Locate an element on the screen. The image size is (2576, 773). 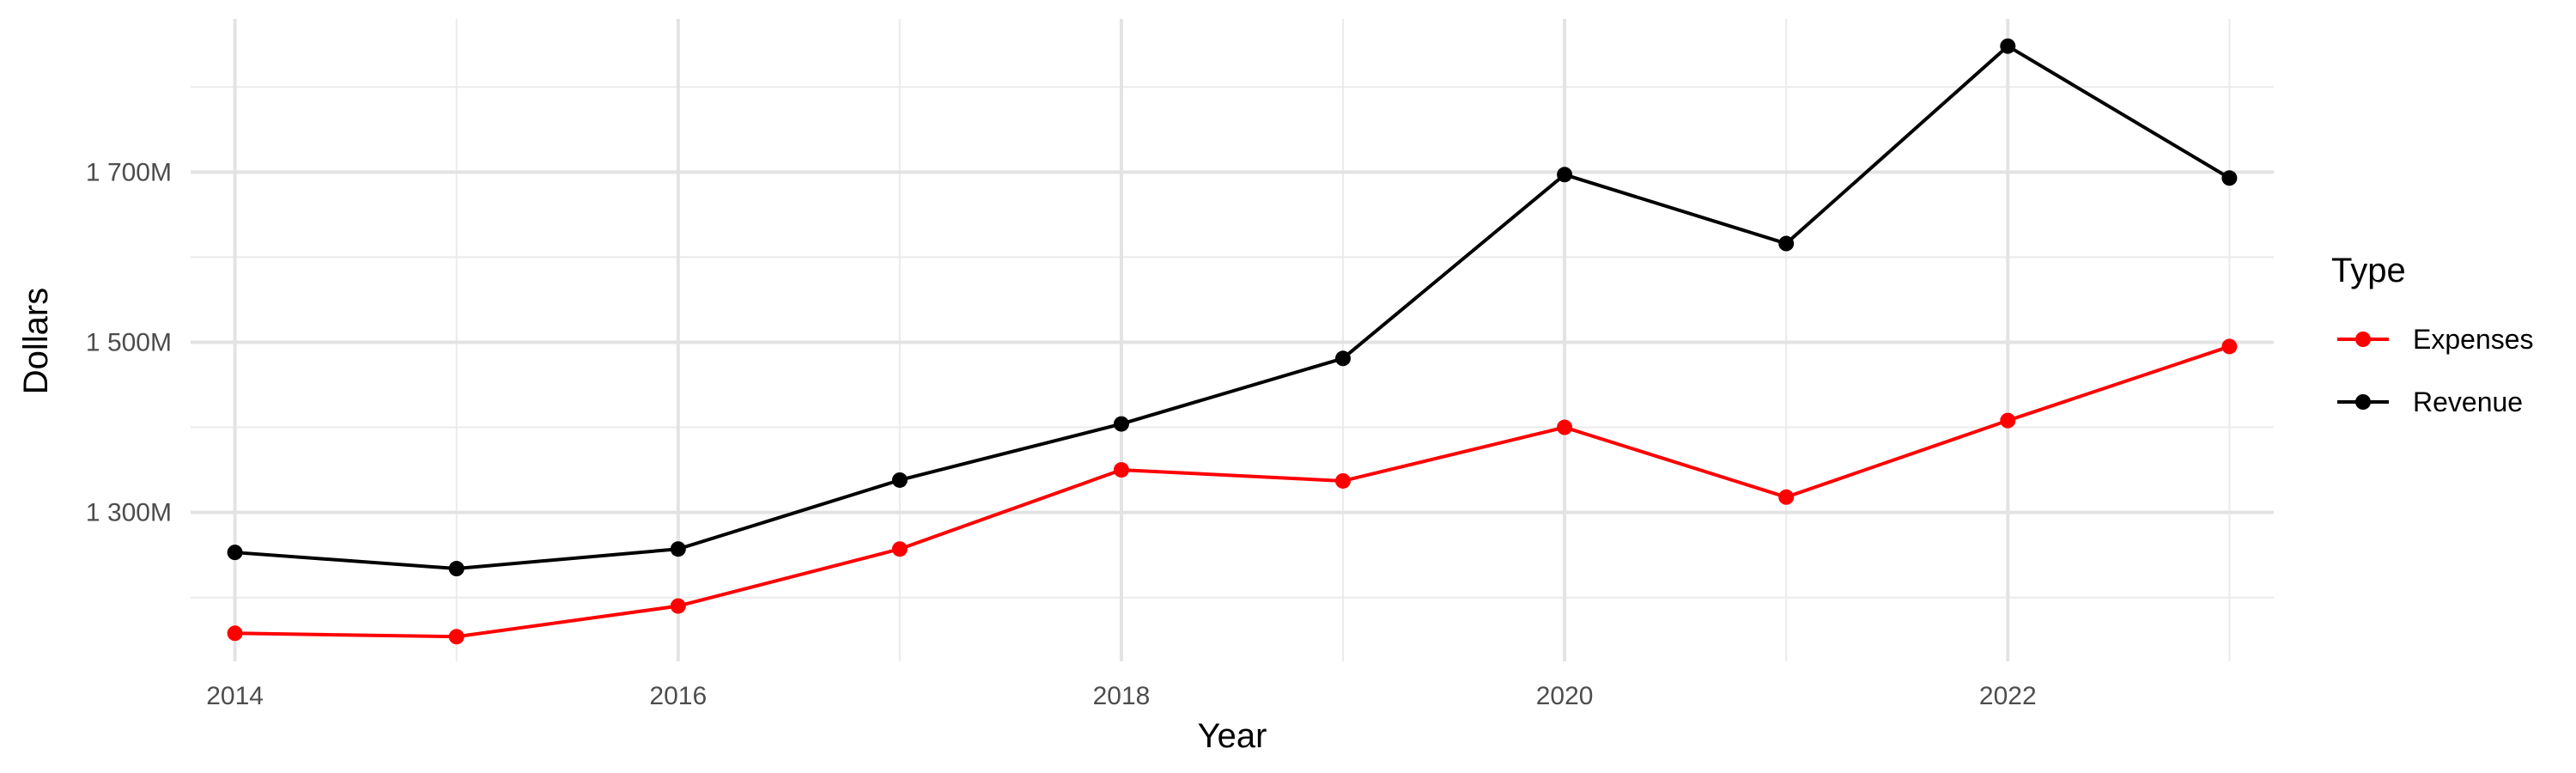
y-tick-label: 1 500M is located at coordinates (129, 342).